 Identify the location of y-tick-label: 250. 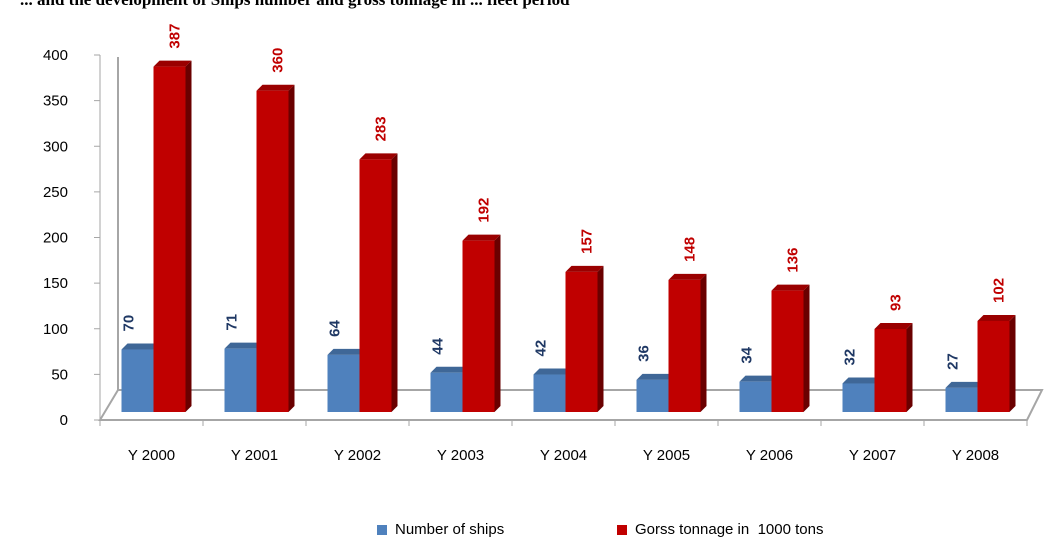
(55, 192).